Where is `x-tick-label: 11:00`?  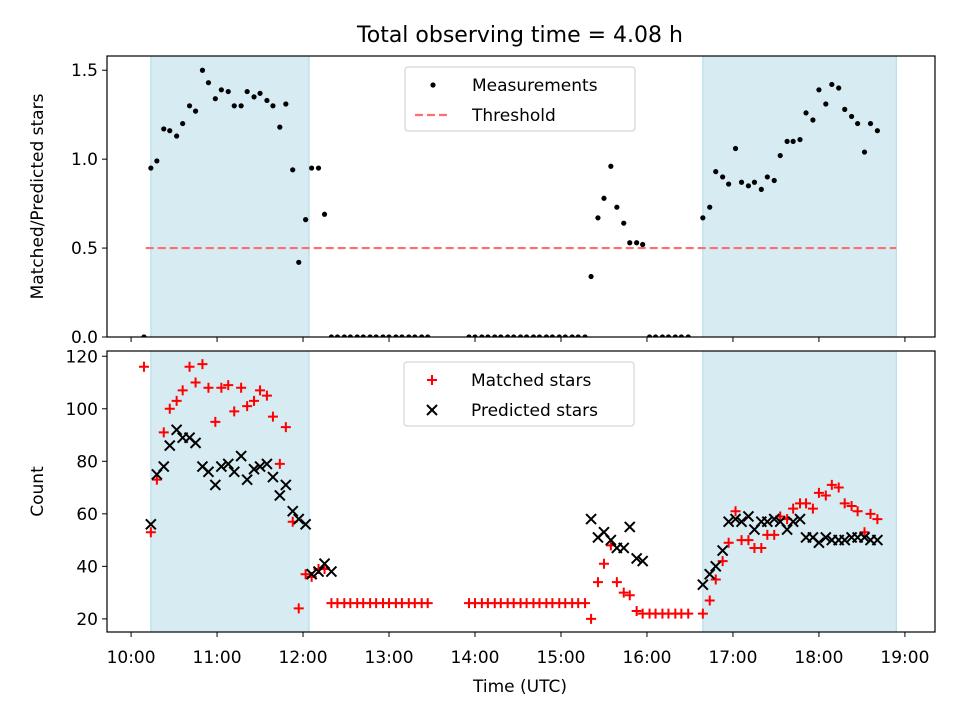
x-tick-label: 11:00 is located at coordinates (217, 658).